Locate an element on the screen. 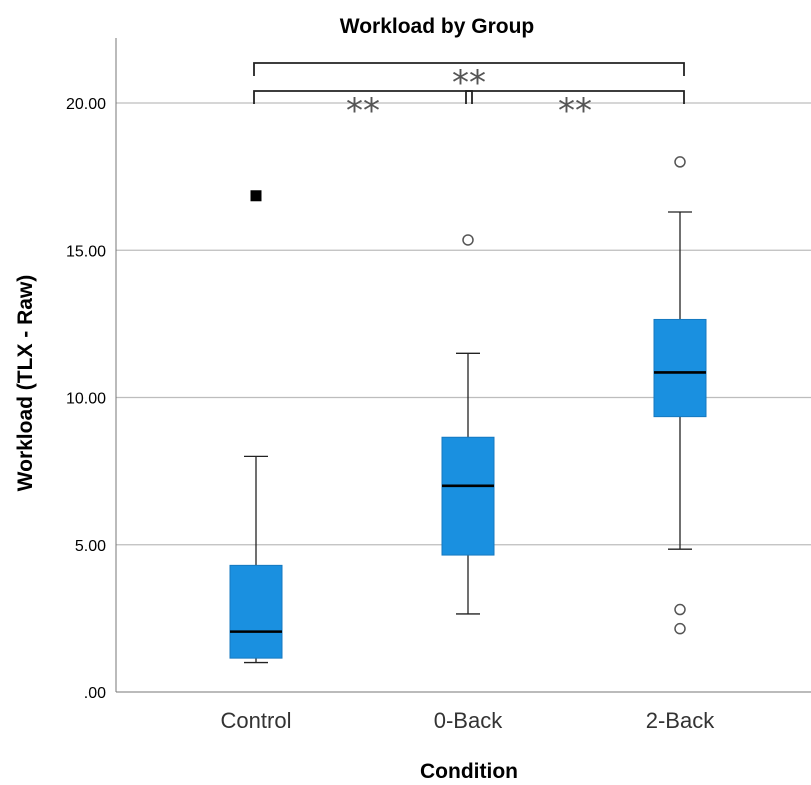 The width and height of the screenshot is (811, 785). significance-brackets: ** ** ** is located at coordinates (469, 96).